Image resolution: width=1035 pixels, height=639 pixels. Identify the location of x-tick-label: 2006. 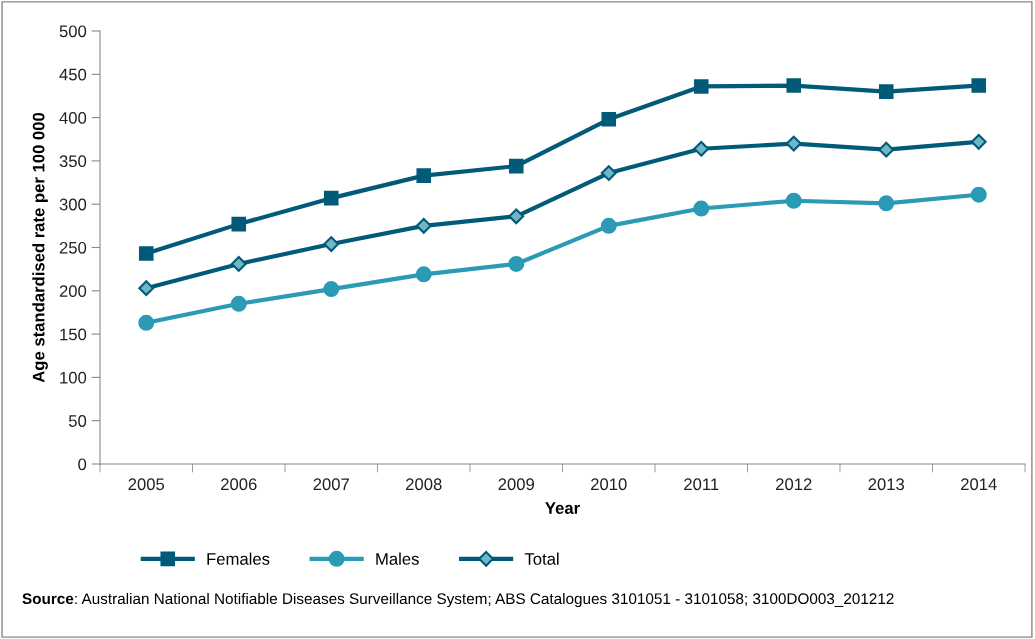
(239, 484).